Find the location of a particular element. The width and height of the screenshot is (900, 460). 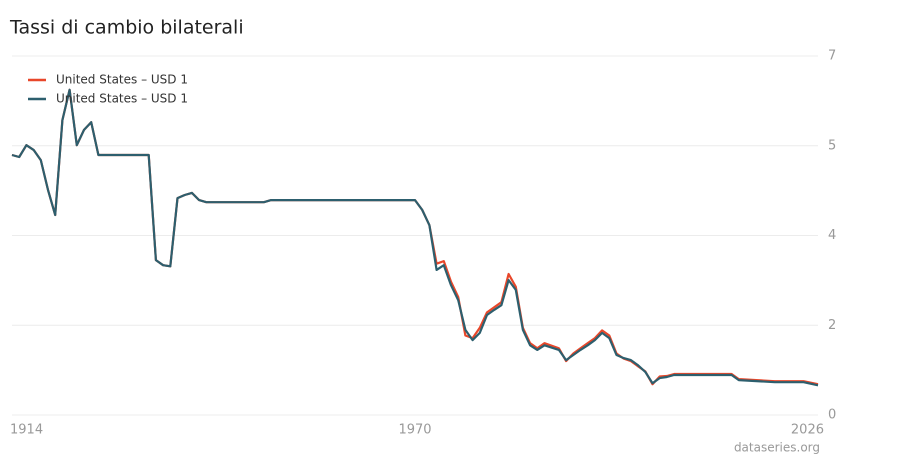

y-tick-label: 2 is located at coordinates (832, 325).